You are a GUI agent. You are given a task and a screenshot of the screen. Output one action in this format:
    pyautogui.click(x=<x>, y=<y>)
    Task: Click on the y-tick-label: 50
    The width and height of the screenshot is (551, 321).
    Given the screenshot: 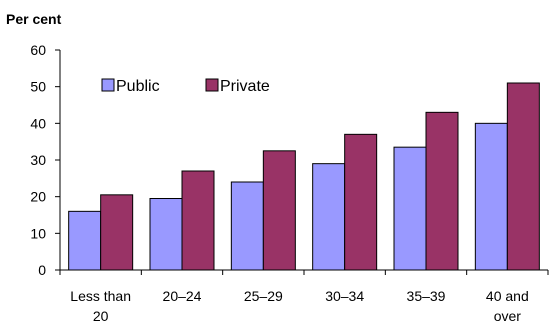 What is the action you would take?
    pyautogui.click(x=38, y=87)
    